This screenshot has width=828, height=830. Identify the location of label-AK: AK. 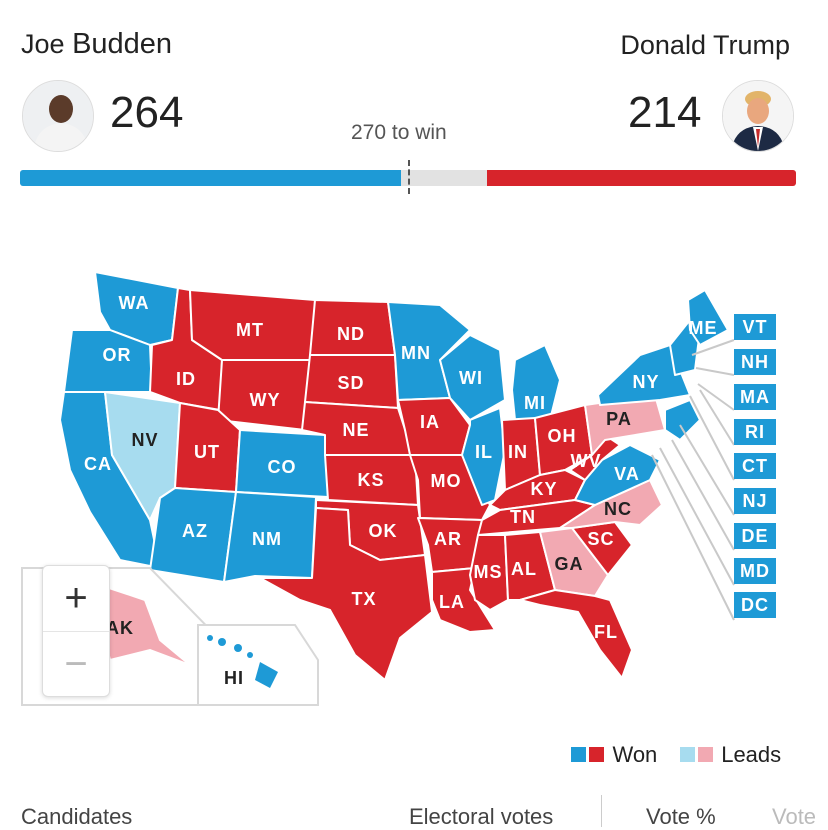
(120, 628).